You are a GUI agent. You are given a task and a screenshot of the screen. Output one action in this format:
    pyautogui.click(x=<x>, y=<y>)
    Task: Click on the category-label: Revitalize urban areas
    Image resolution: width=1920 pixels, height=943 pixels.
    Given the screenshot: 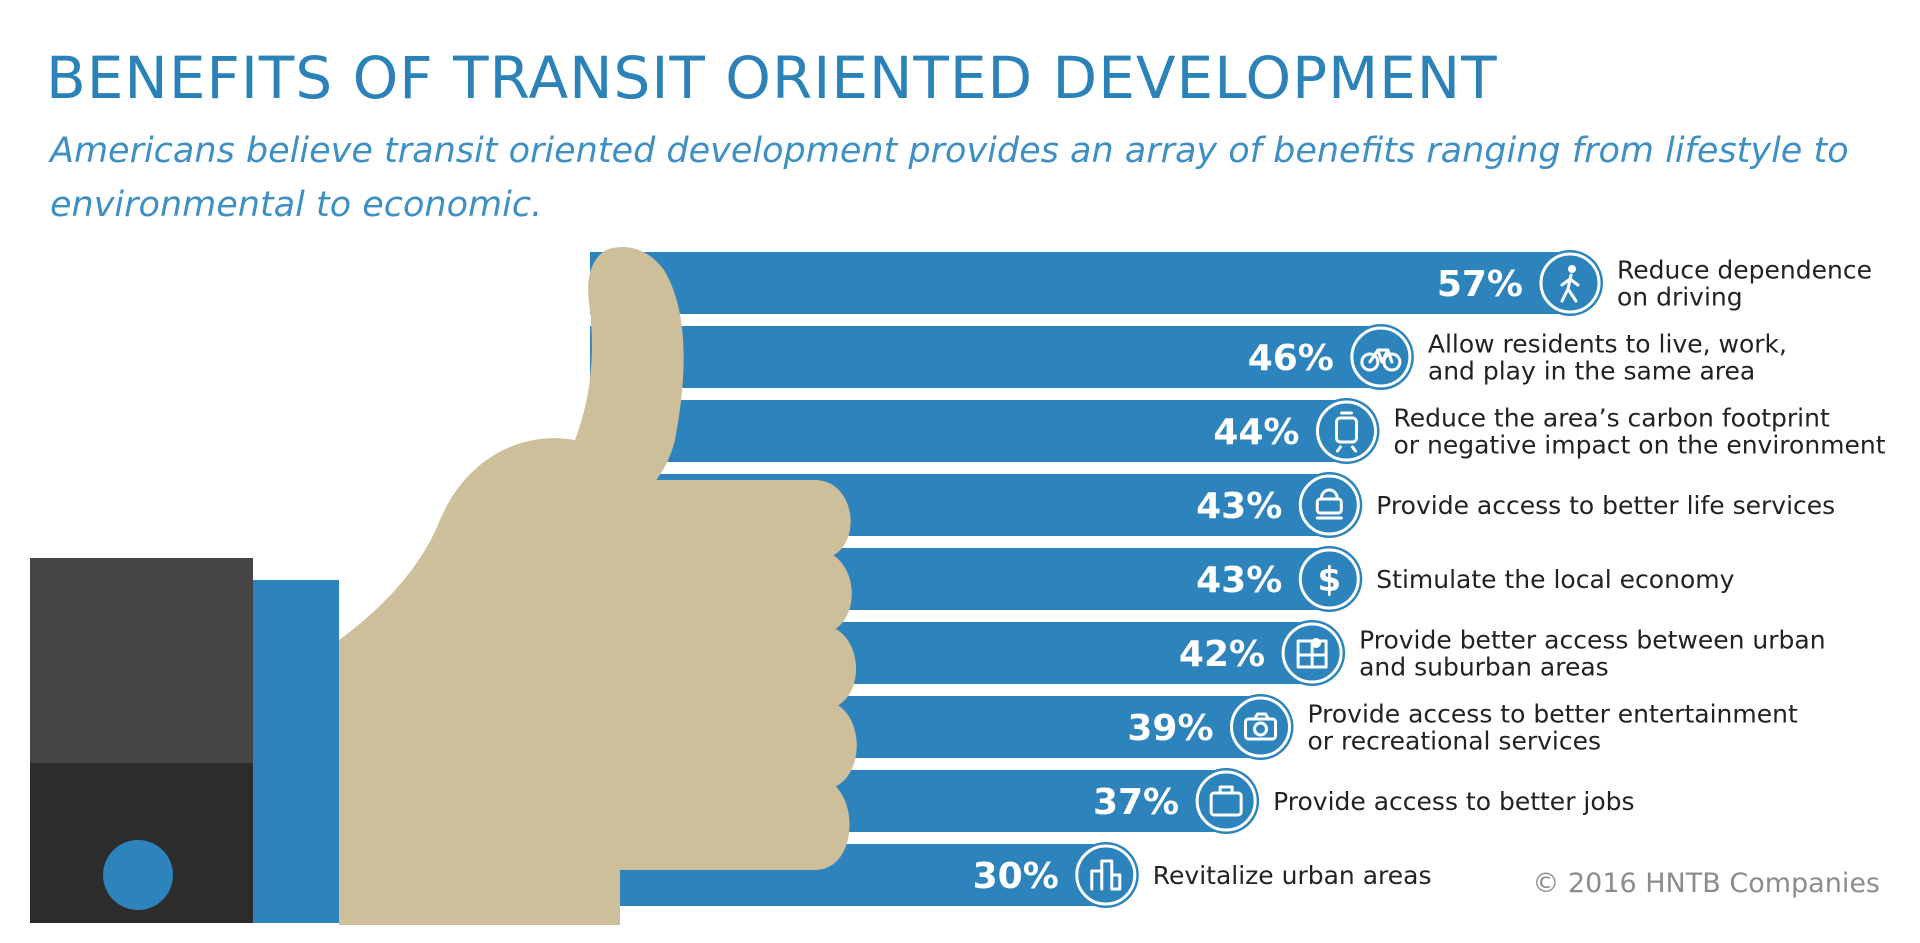 What is the action you would take?
    pyautogui.click(x=1292, y=875)
    